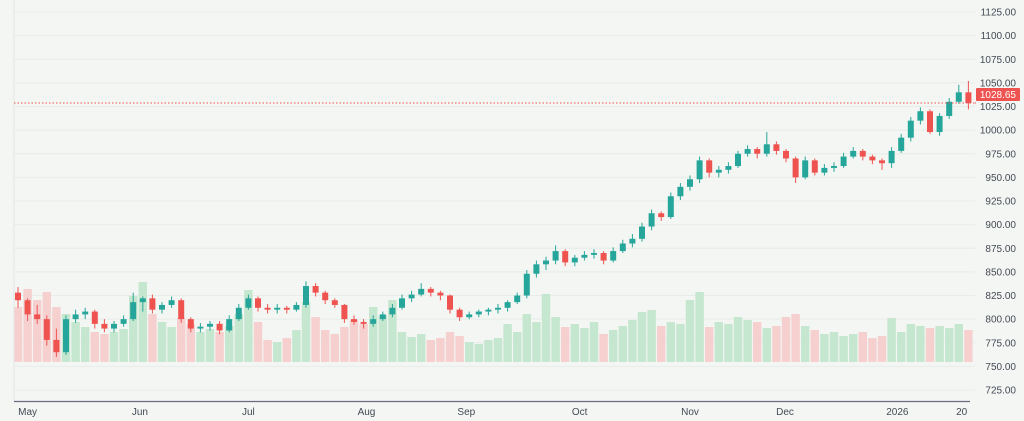  I want to click on y-tick-label: 900.00, so click(1000, 225).